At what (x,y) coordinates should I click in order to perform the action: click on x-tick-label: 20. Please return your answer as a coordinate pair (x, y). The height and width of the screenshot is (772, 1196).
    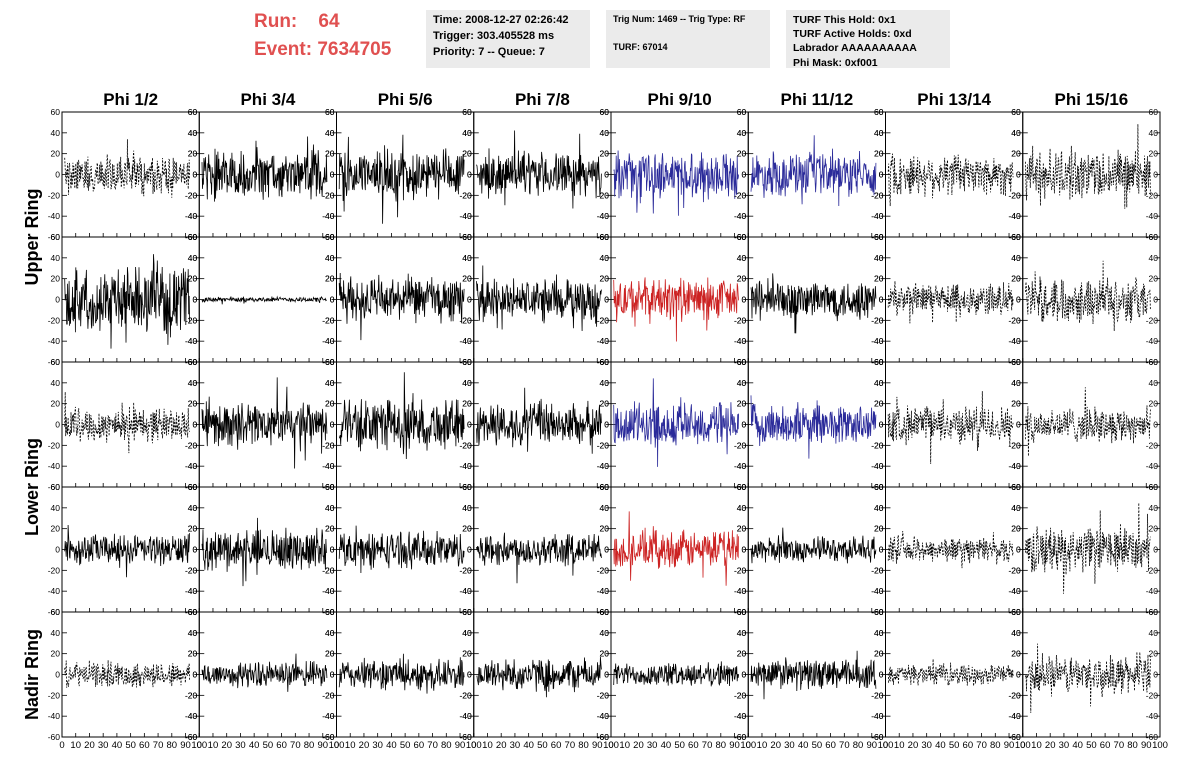
    Looking at the image, I should click on (638, 745).